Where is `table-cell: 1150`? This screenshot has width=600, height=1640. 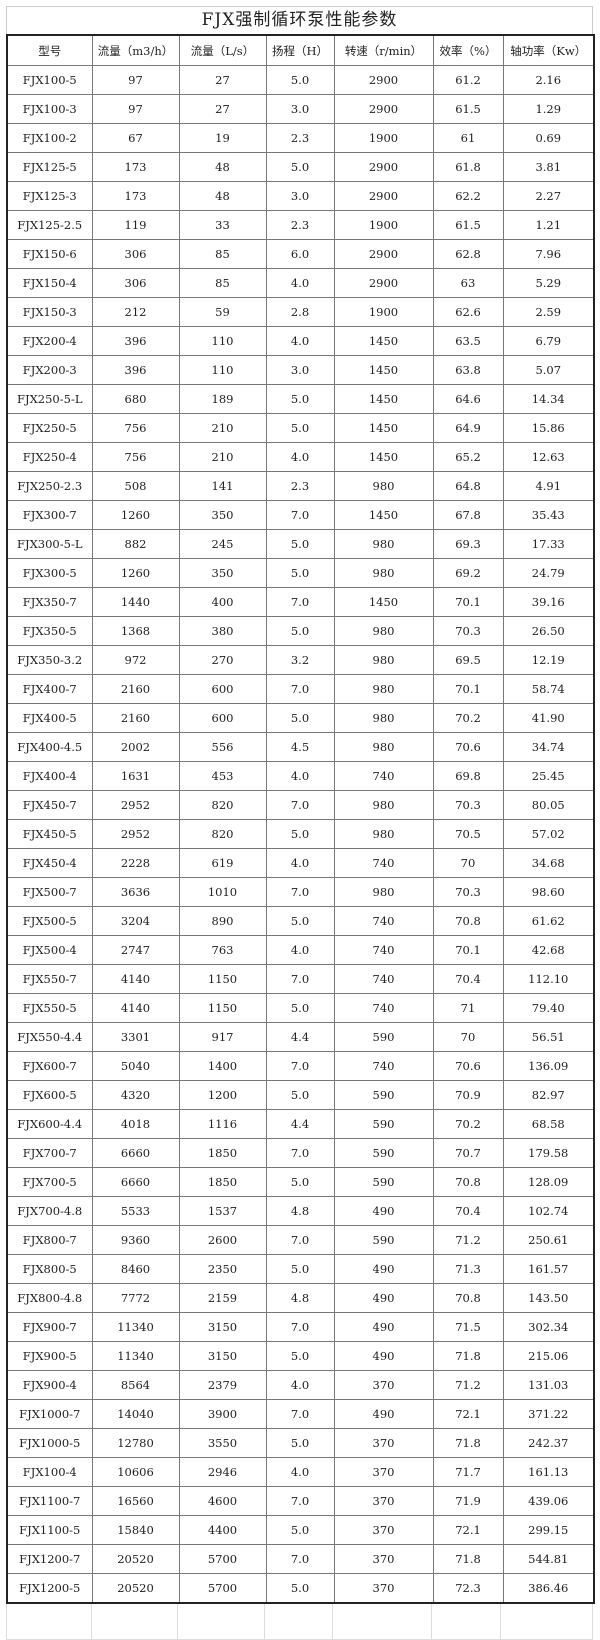
table-cell: 1150 is located at coordinates (222, 979).